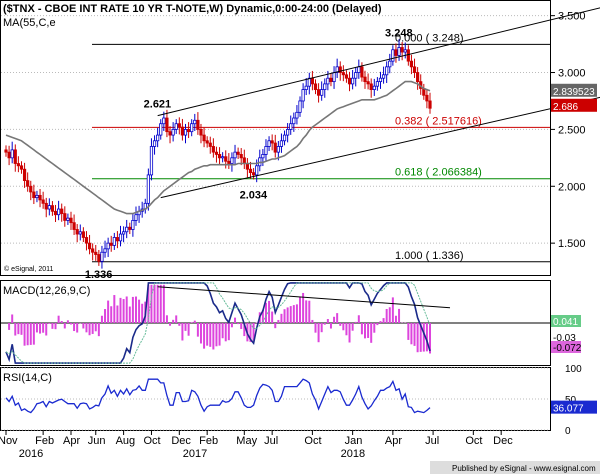 This screenshot has height=474, width=600. I want to click on macd-value-label: -0.072, so click(567, 348).